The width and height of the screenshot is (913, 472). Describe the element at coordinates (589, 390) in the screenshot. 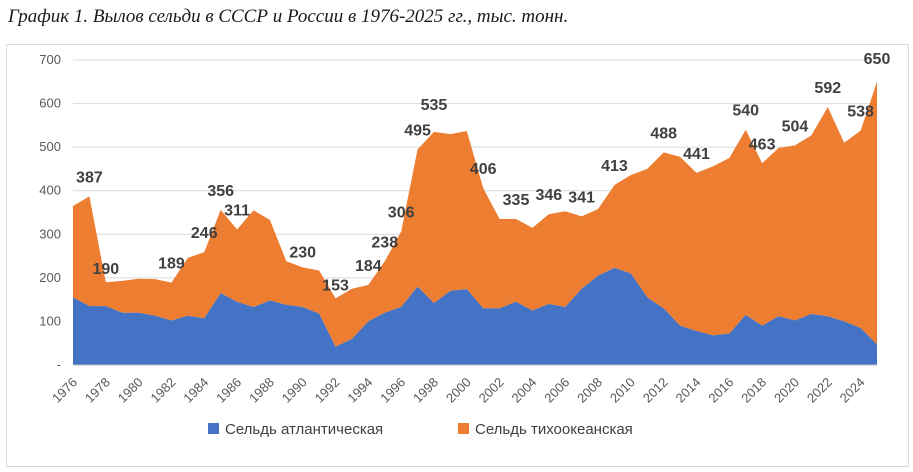

I see `x-tick-label: 2008` at that location.